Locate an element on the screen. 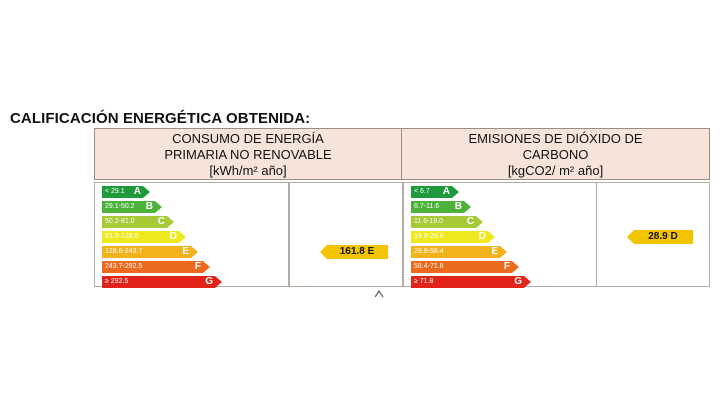 The height and width of the screenshot is (405, 720). rating-bar-f: 243.7-292.5 F is located at coordinates (156, 267).